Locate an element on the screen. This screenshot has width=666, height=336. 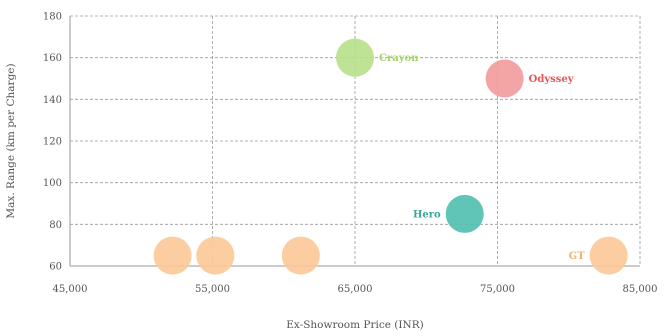
data-point-gt is located at coordinates (608, 255).